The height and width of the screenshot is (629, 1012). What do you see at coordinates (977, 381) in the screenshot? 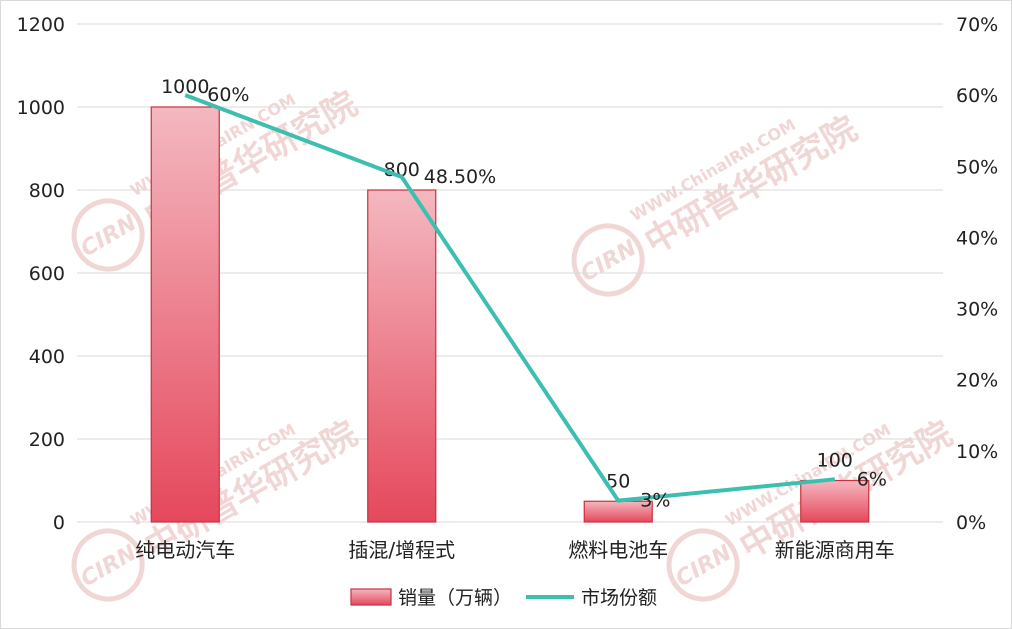
I see `y-right-tick-label: 20%` at bounding box center [977, 381].